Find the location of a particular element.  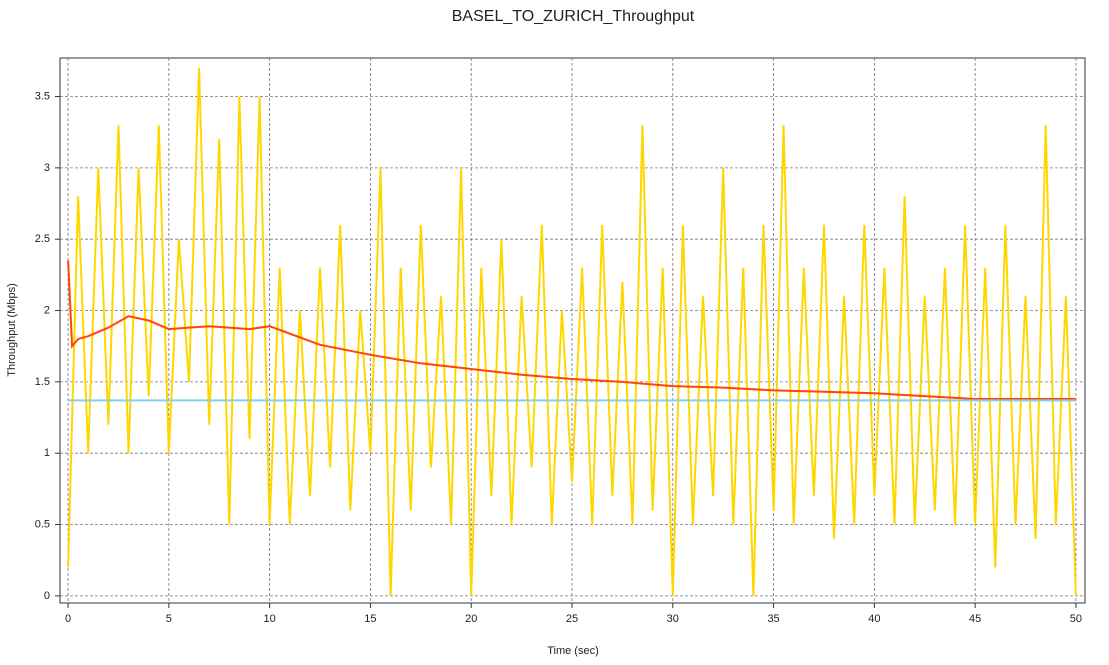

x-axis-label: Time (sec) is located at coordinates (573, 651).